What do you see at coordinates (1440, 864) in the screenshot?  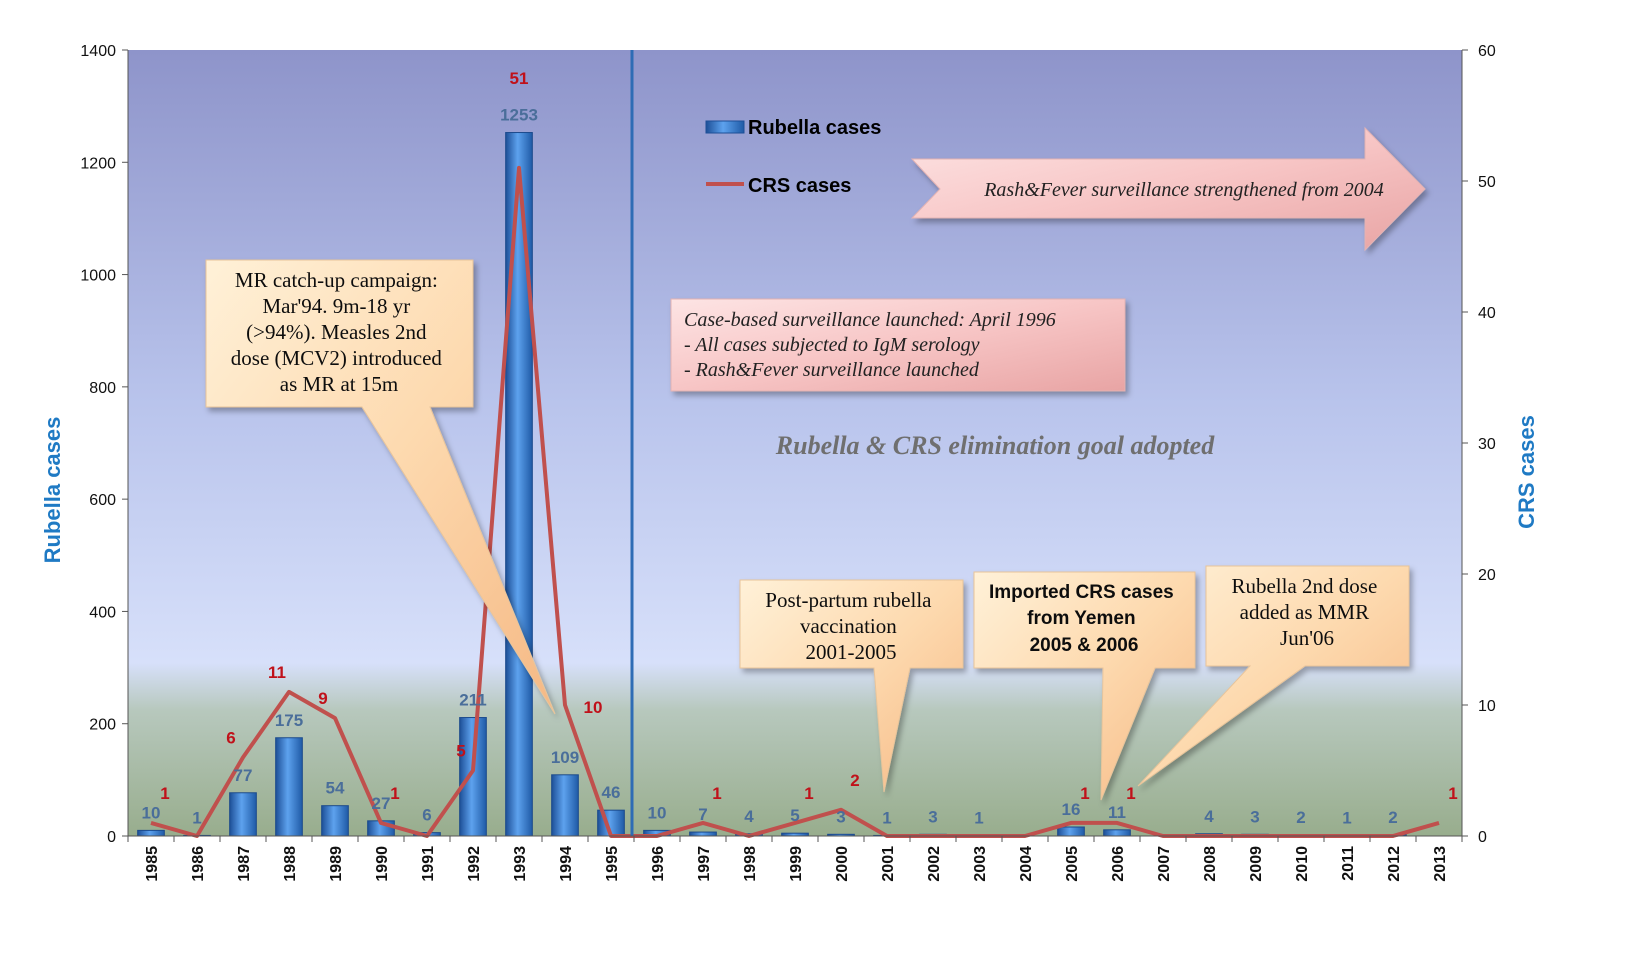 I see `x-tick-label: 2013` at bounding box center [1440, 864].